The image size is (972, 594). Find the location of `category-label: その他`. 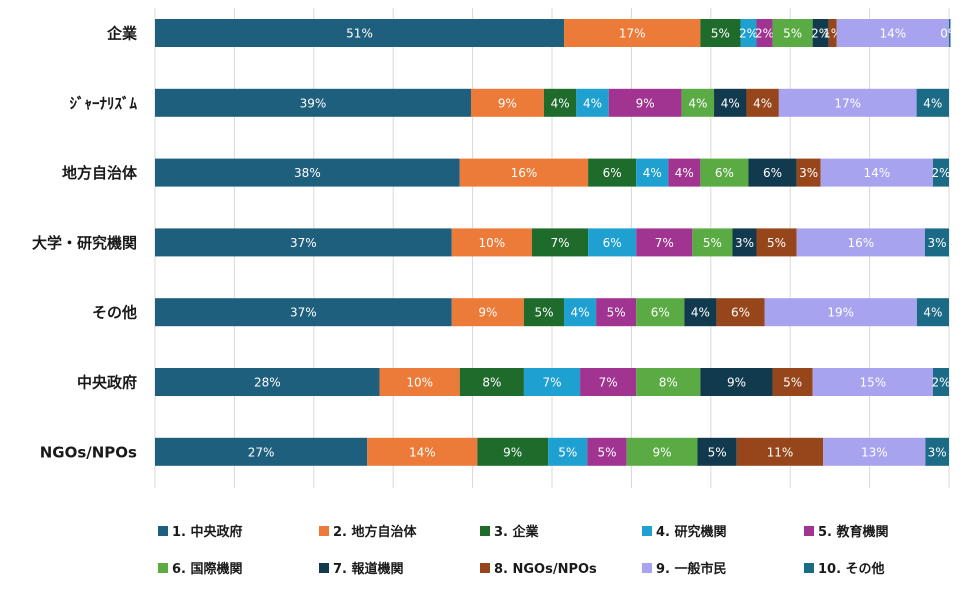

category-label: その他 is located at coordinates (114, 313).